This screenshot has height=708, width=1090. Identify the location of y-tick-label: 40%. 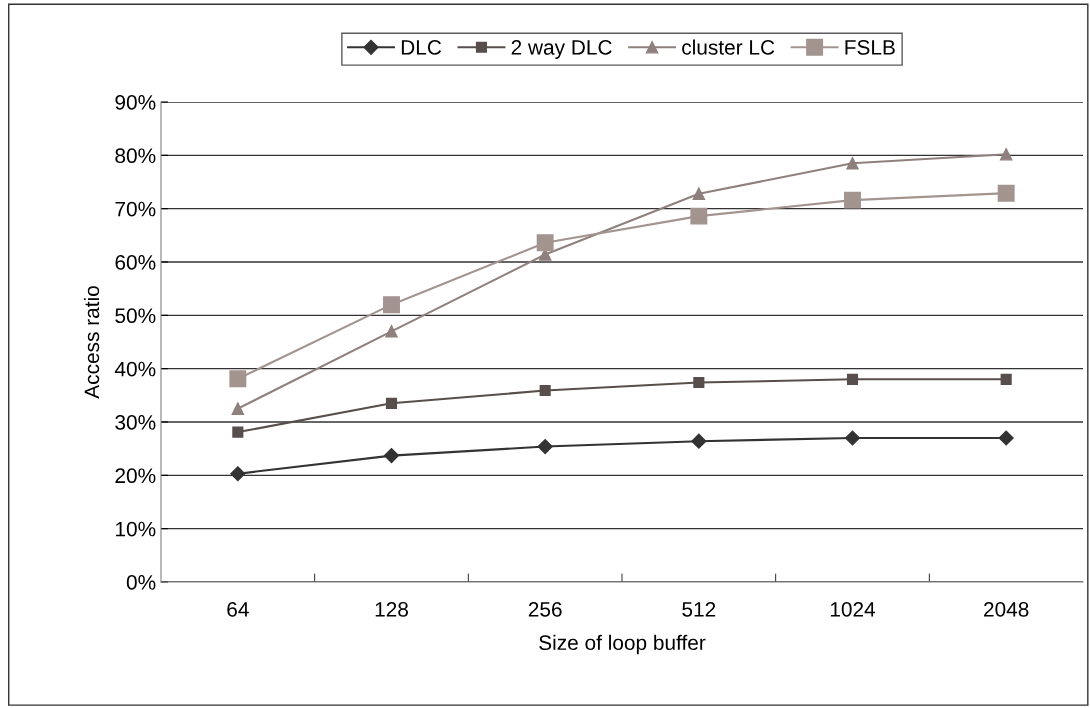
(135, 369).